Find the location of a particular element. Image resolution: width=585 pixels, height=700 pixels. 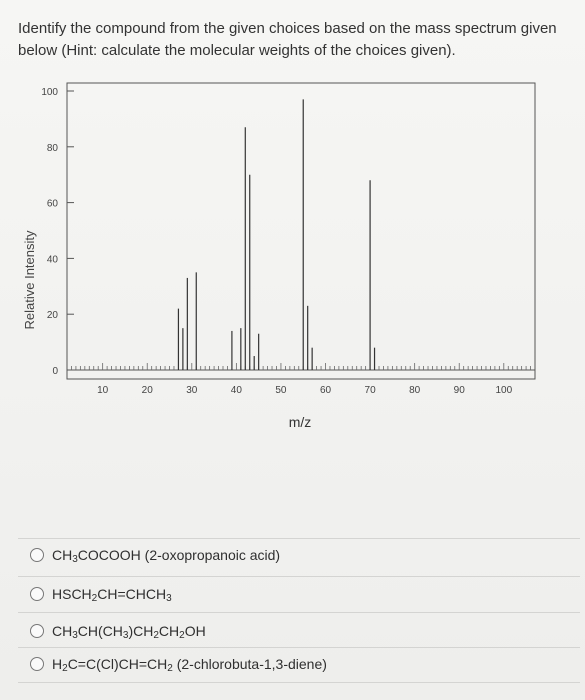

y-tick-label: 20 is located at coordinates (53, 315).